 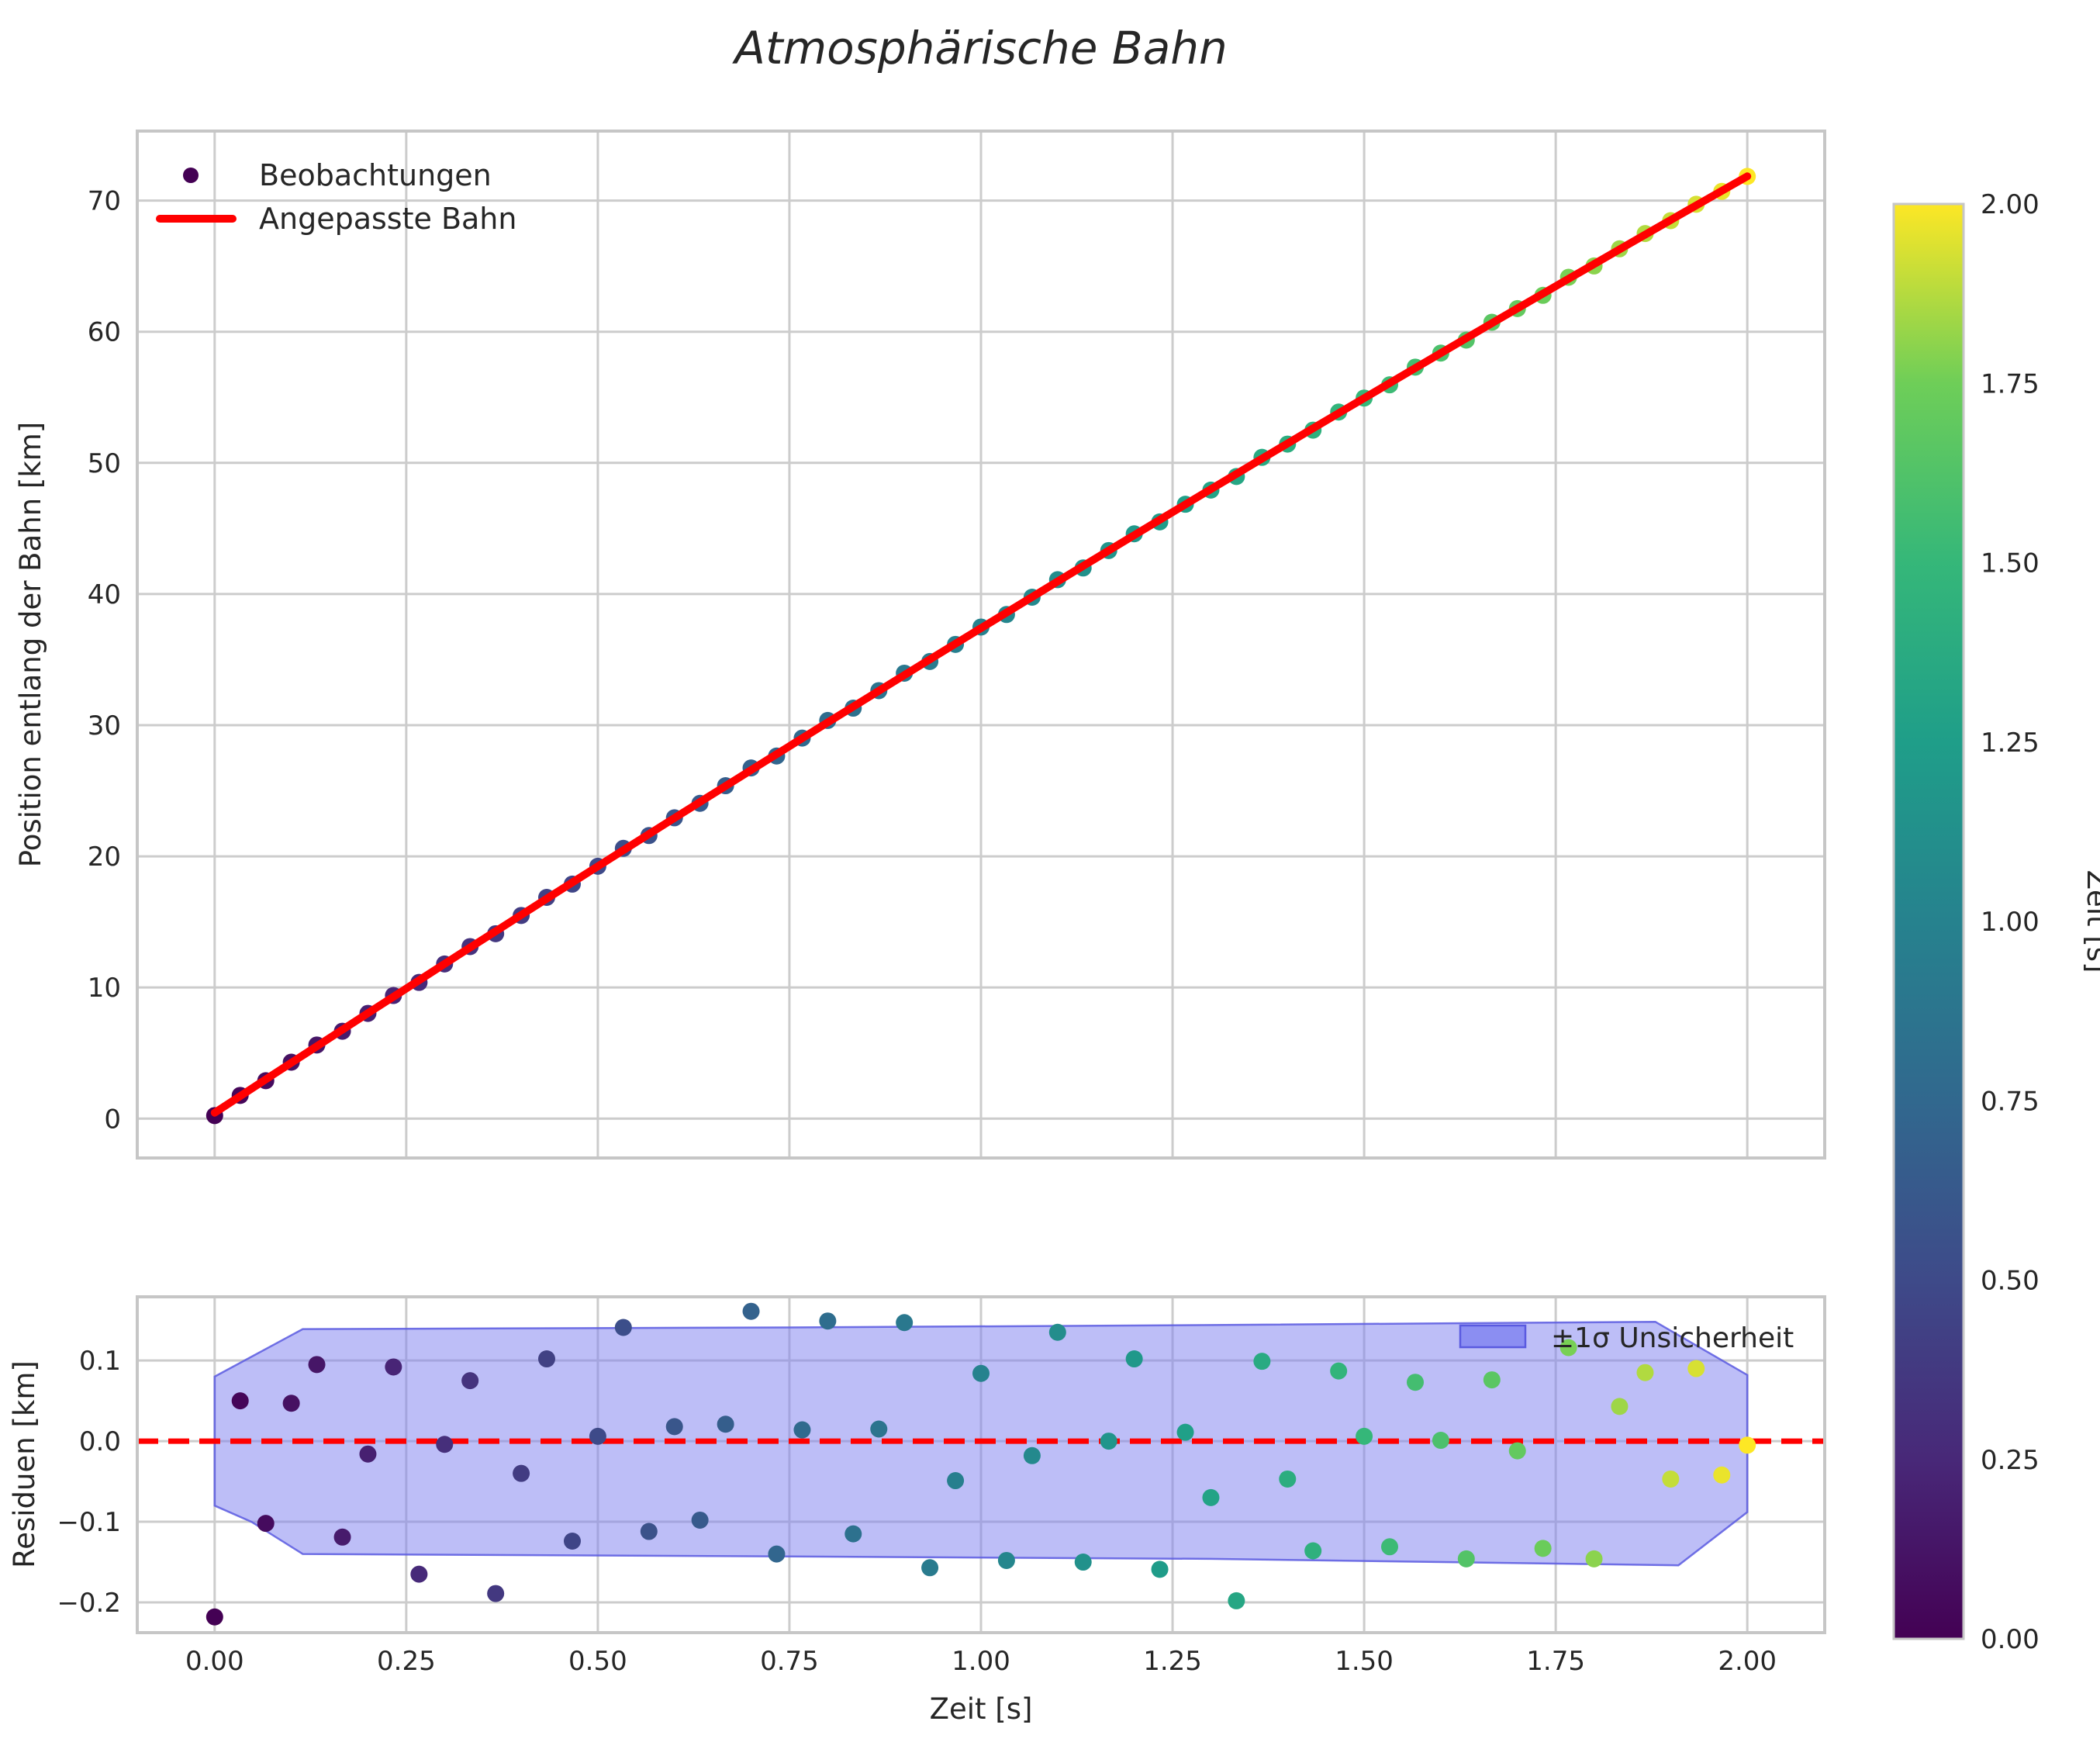 I want to click on main-legend: Beobachtungen Angepasste Bahn, so click(x=336, y=197).